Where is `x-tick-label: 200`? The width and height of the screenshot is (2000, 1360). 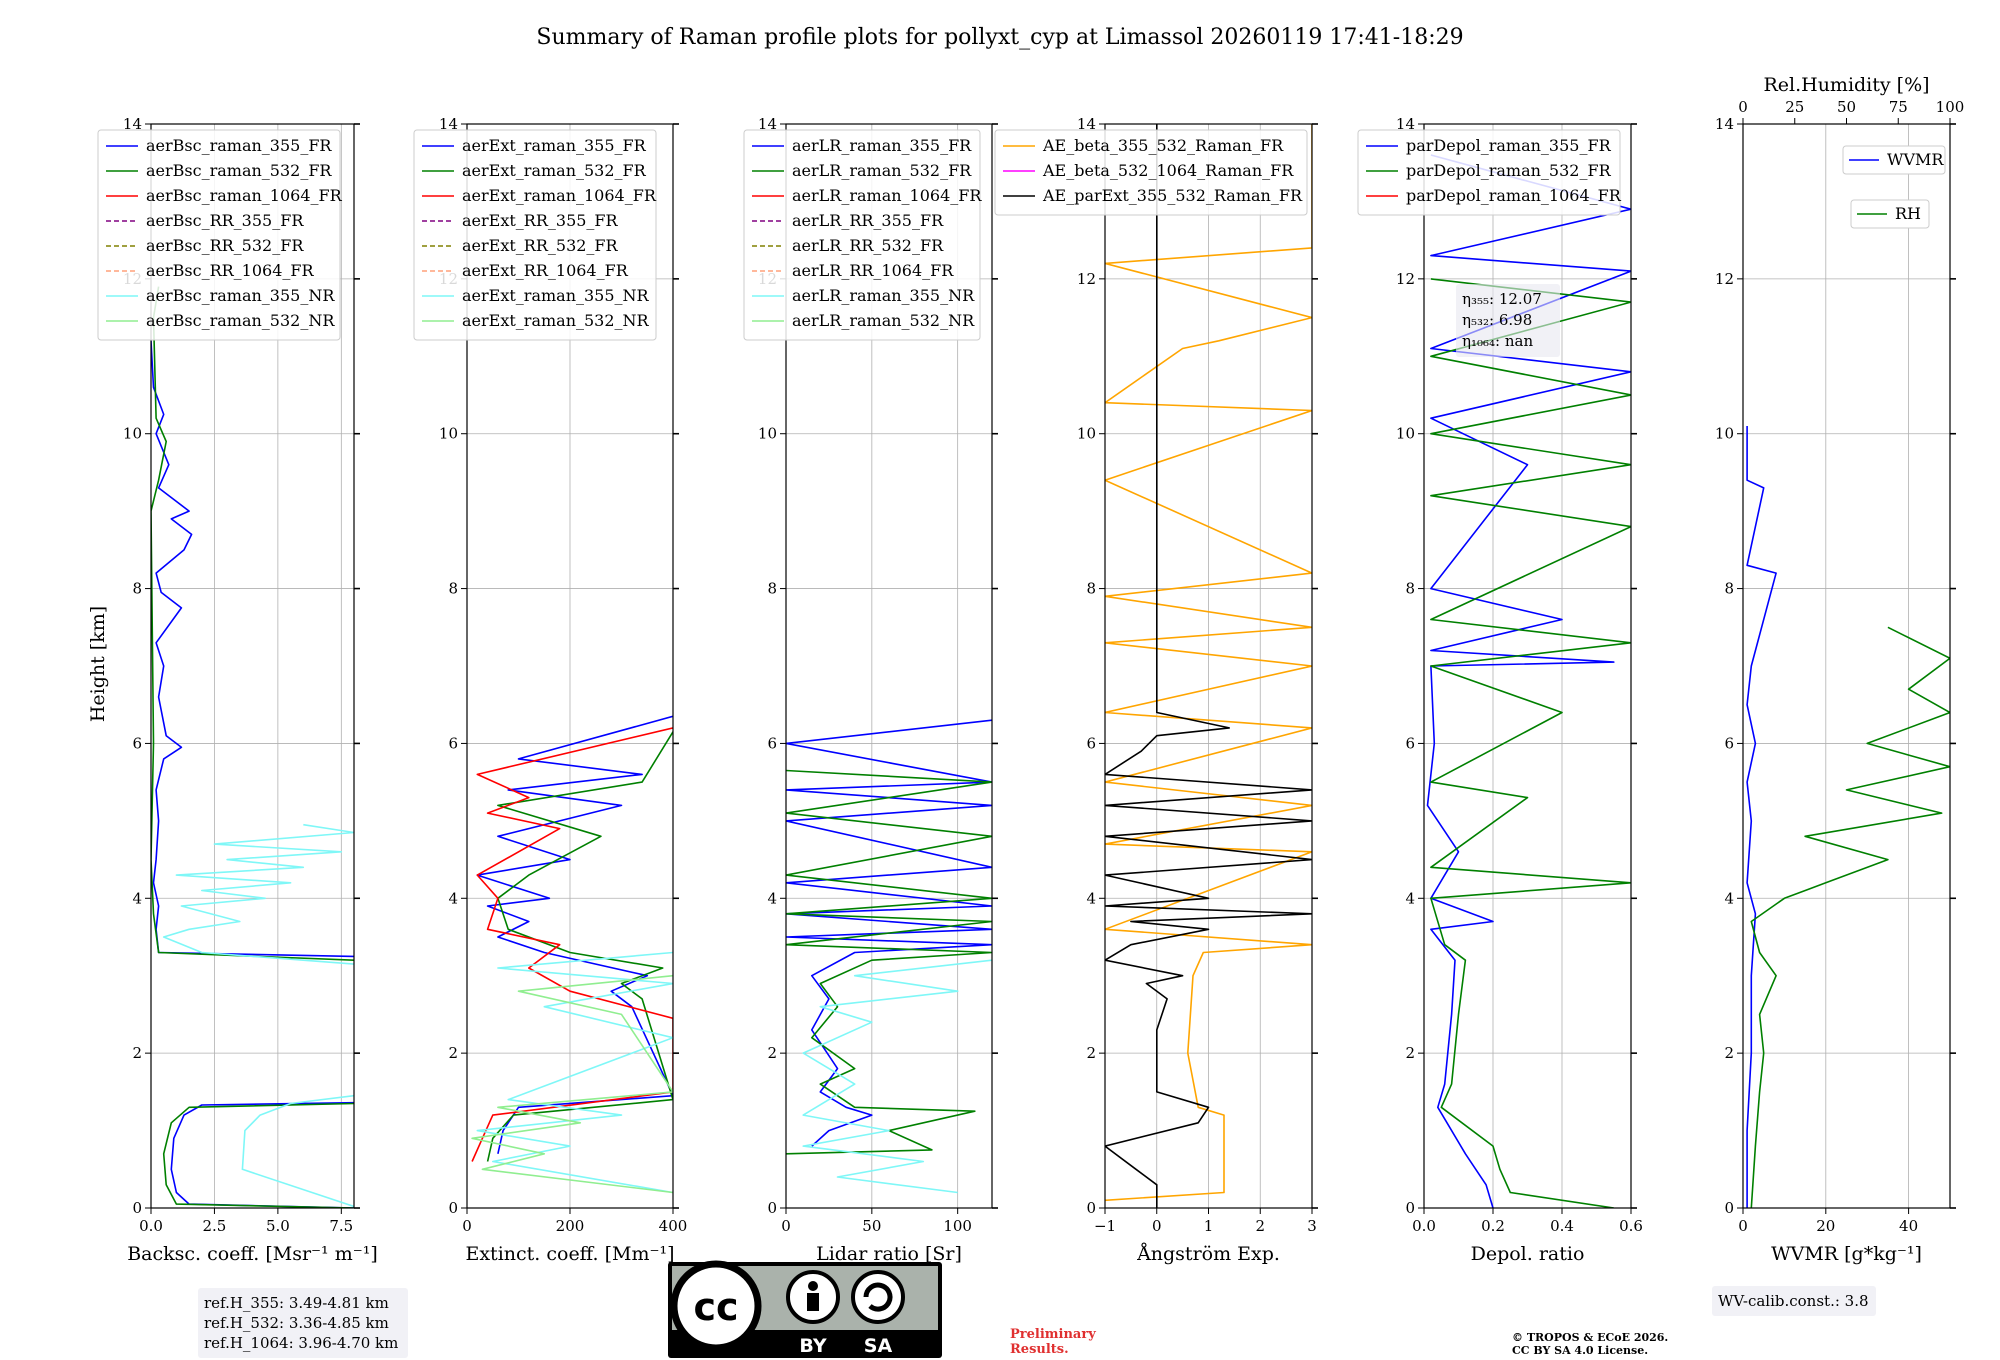
x-tick-label: 200 is located at coordinates (570, 1226).